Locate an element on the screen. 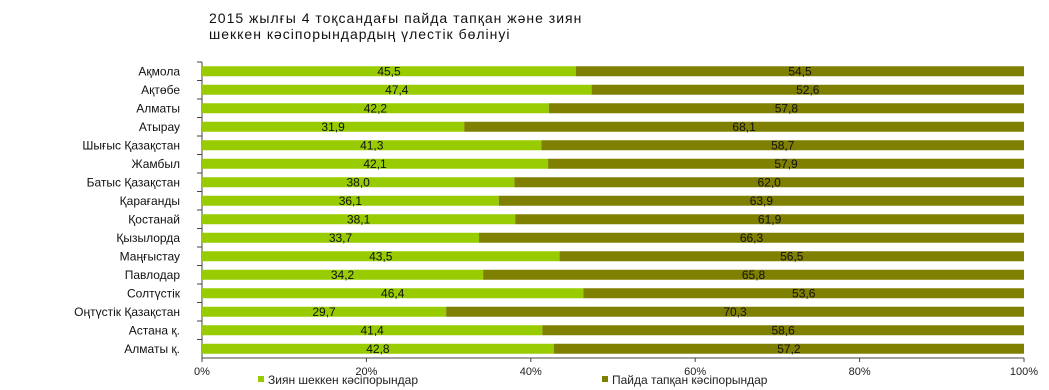  legend-label-loss: Зиян шеккен кәсіпорындар is located at coordinates (343, 380).